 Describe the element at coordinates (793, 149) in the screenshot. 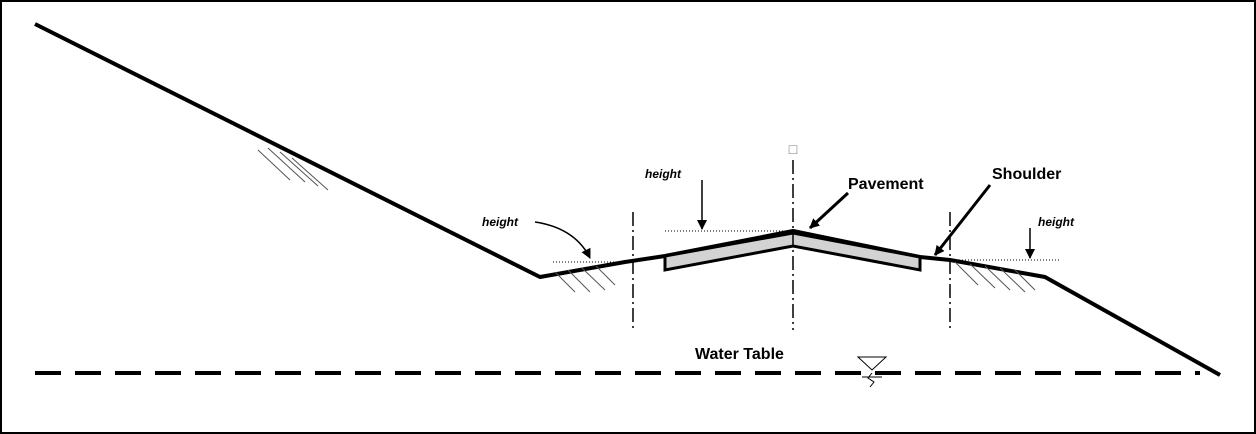

I see `centerline-symbol: □` at that location.